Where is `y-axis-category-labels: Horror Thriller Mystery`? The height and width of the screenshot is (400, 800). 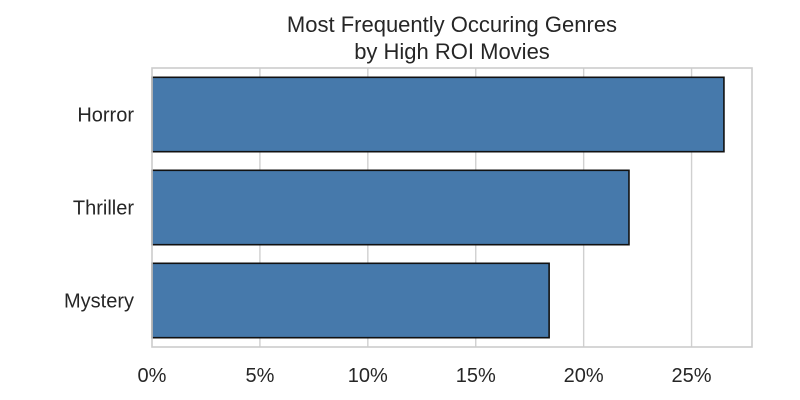 y-axis-category-labels: Horror Thriller Mystery is located at coordinates (99, 209).